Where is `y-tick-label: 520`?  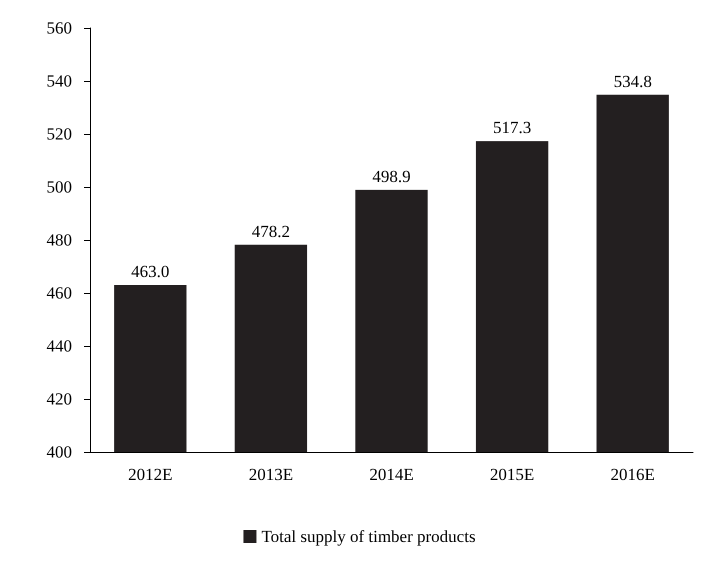 y-tick-label: 520 is located at coordinates (59, 134).